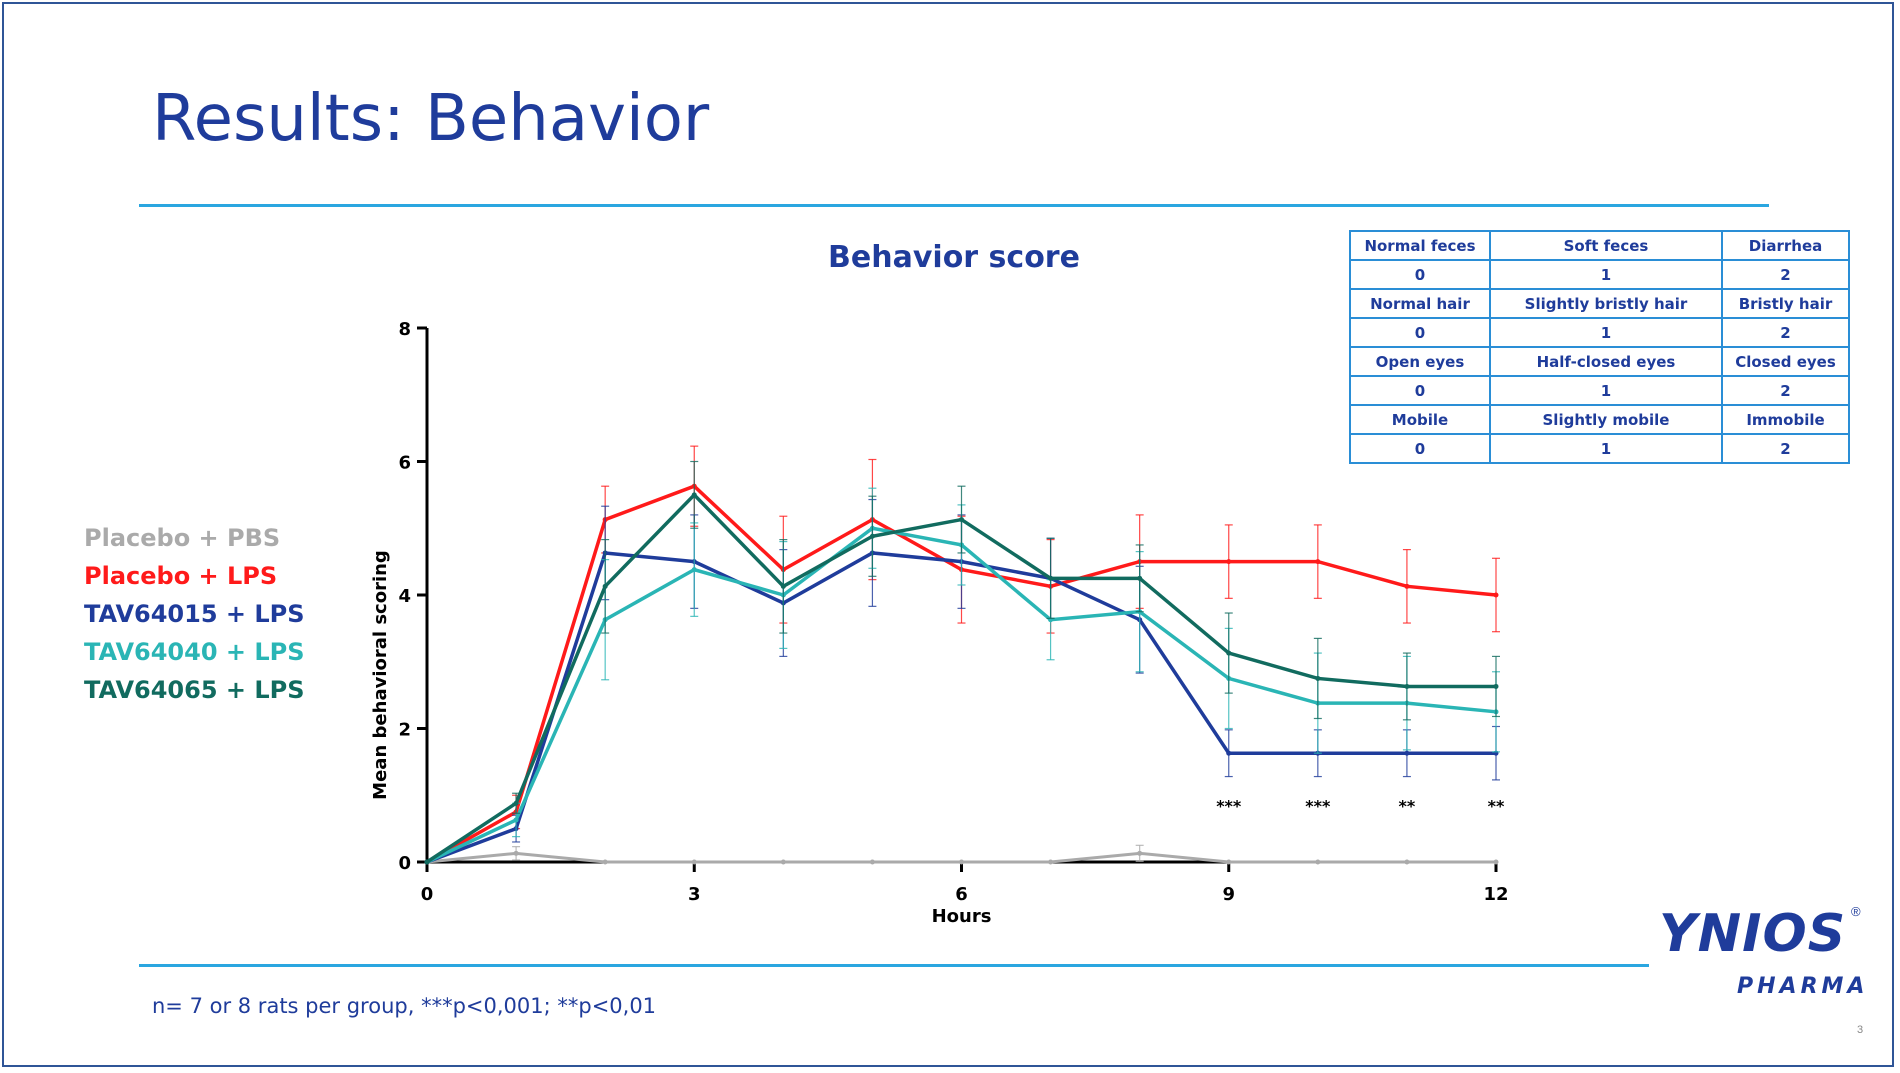 Image resolution: width=1900 pixels, height=1073 pixels. What do you see at coordinates (1785, 245) in the screenshot?
I see `scoring-table-cell: Diarrhea` at bounding box center [1785, 245].